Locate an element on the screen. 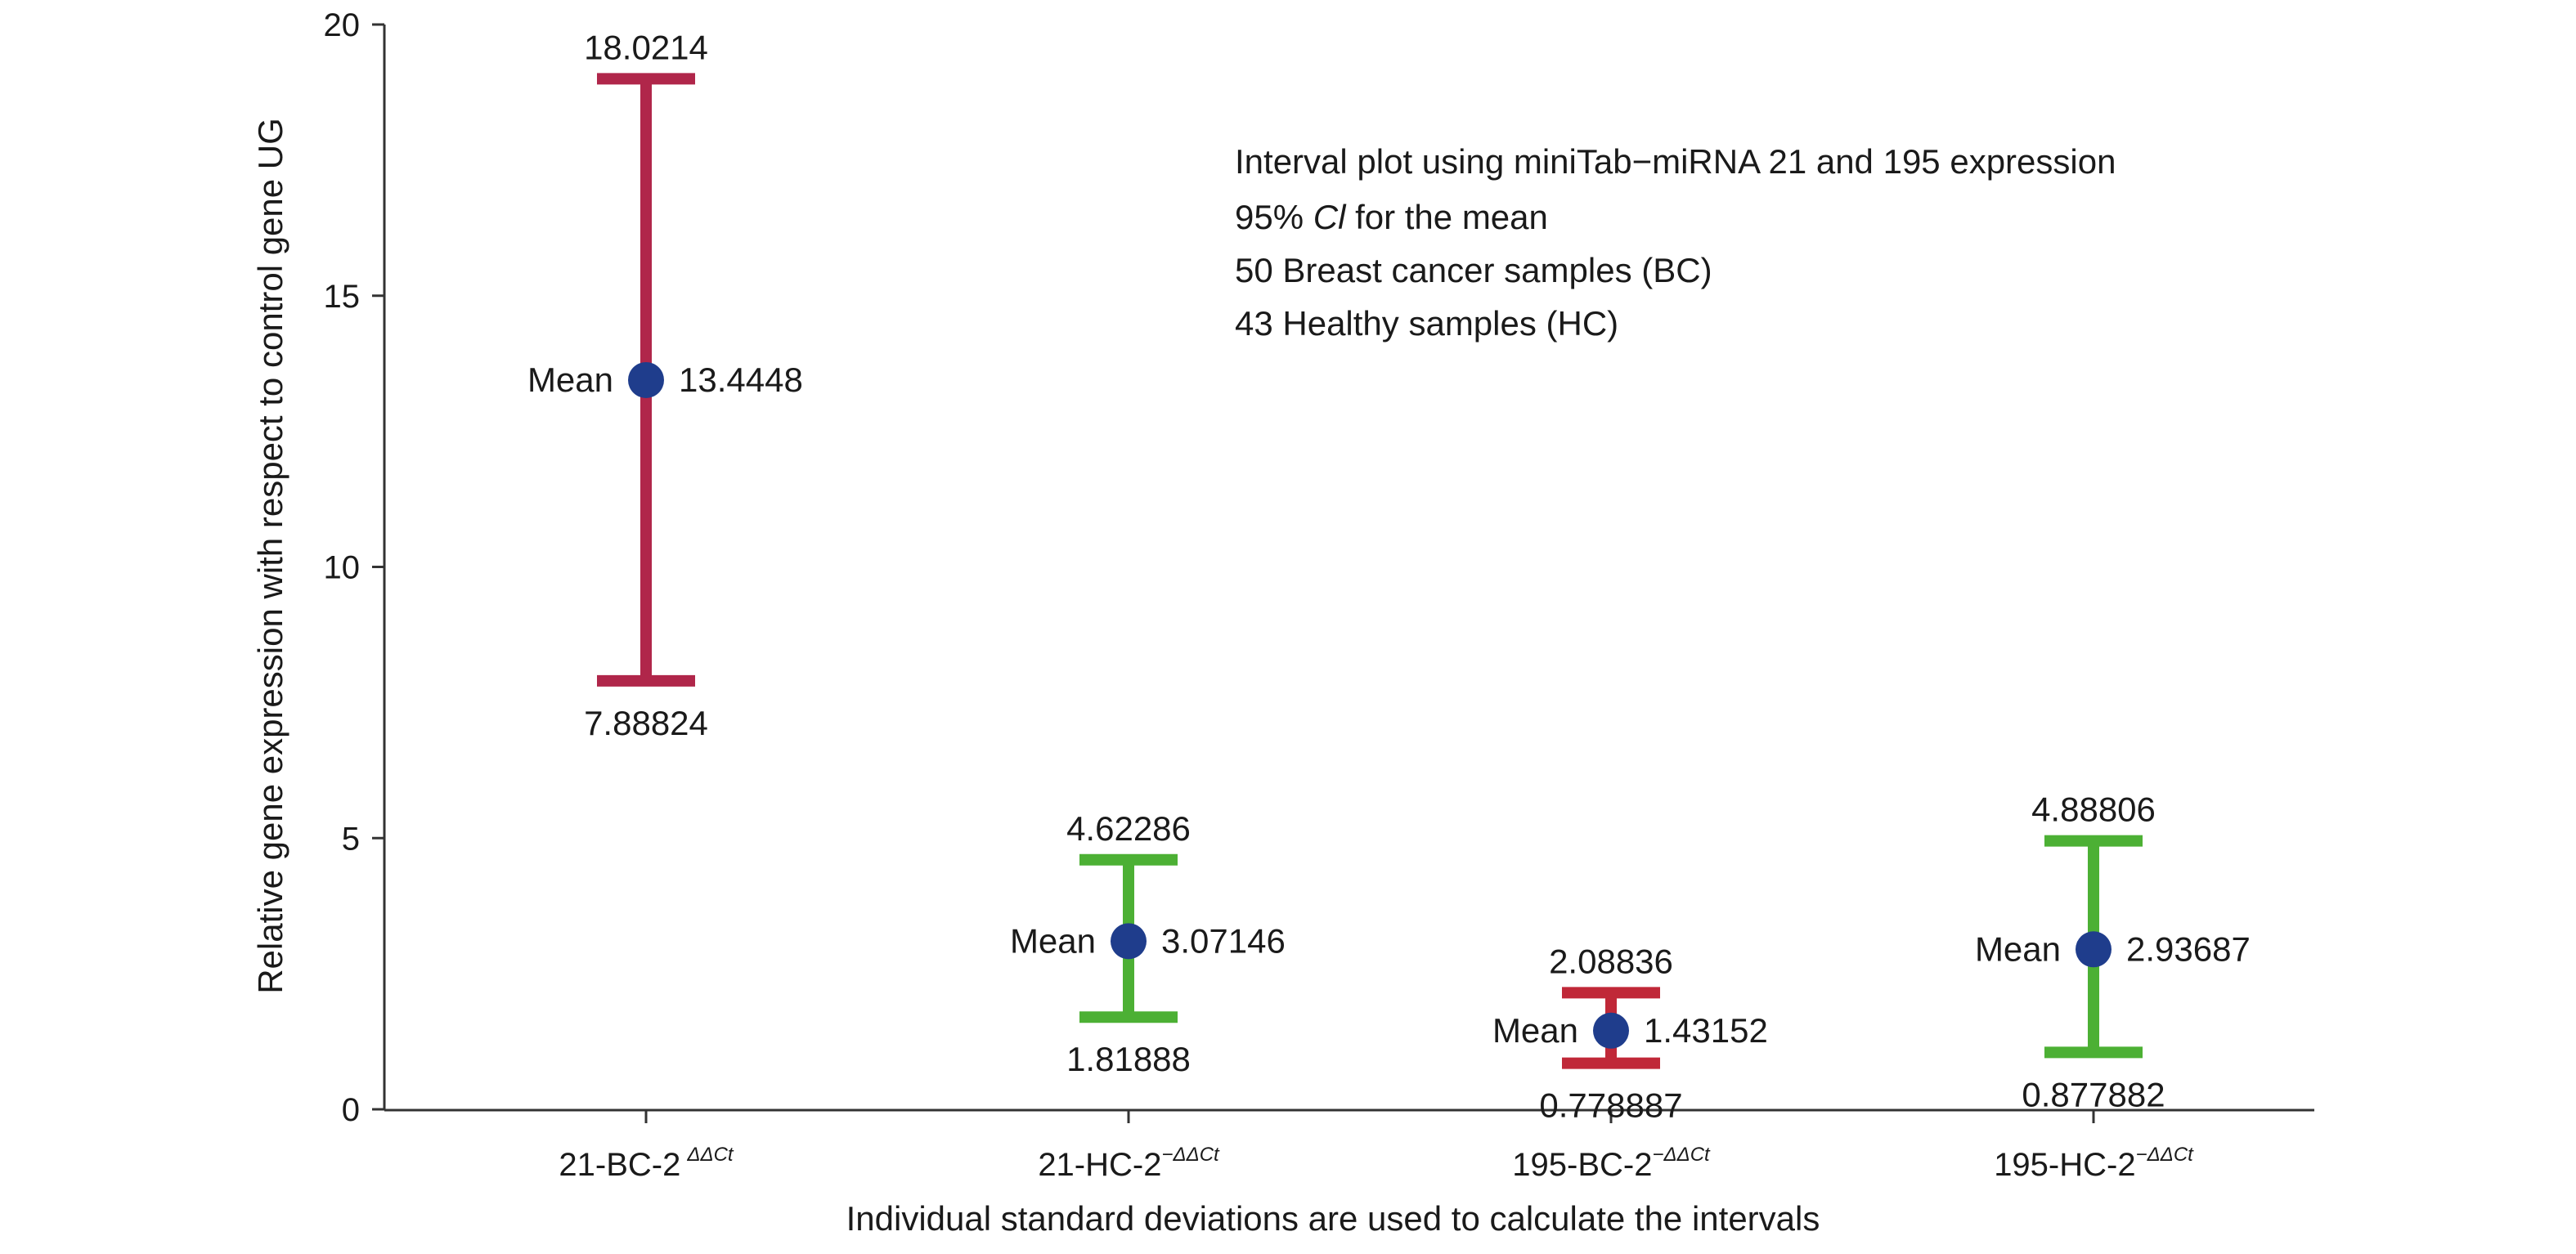 The height and width of the screenshot is (1254, 2576). x-category-label-0: 21-BC-2 ΔΔCt is located at coordinates (646, 1163).